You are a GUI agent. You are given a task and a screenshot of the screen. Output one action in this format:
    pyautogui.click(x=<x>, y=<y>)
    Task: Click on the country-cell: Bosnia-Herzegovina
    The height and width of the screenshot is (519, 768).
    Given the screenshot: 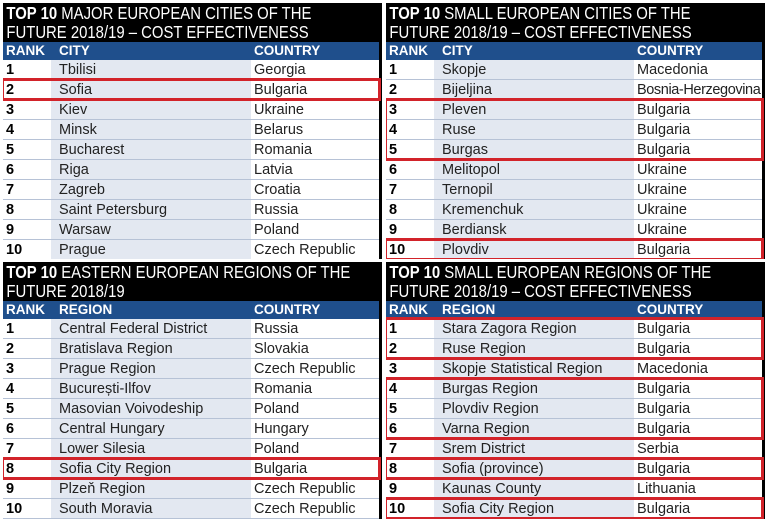 What is the action you would take?
    pyautogui.click(x=699, y=90)
    